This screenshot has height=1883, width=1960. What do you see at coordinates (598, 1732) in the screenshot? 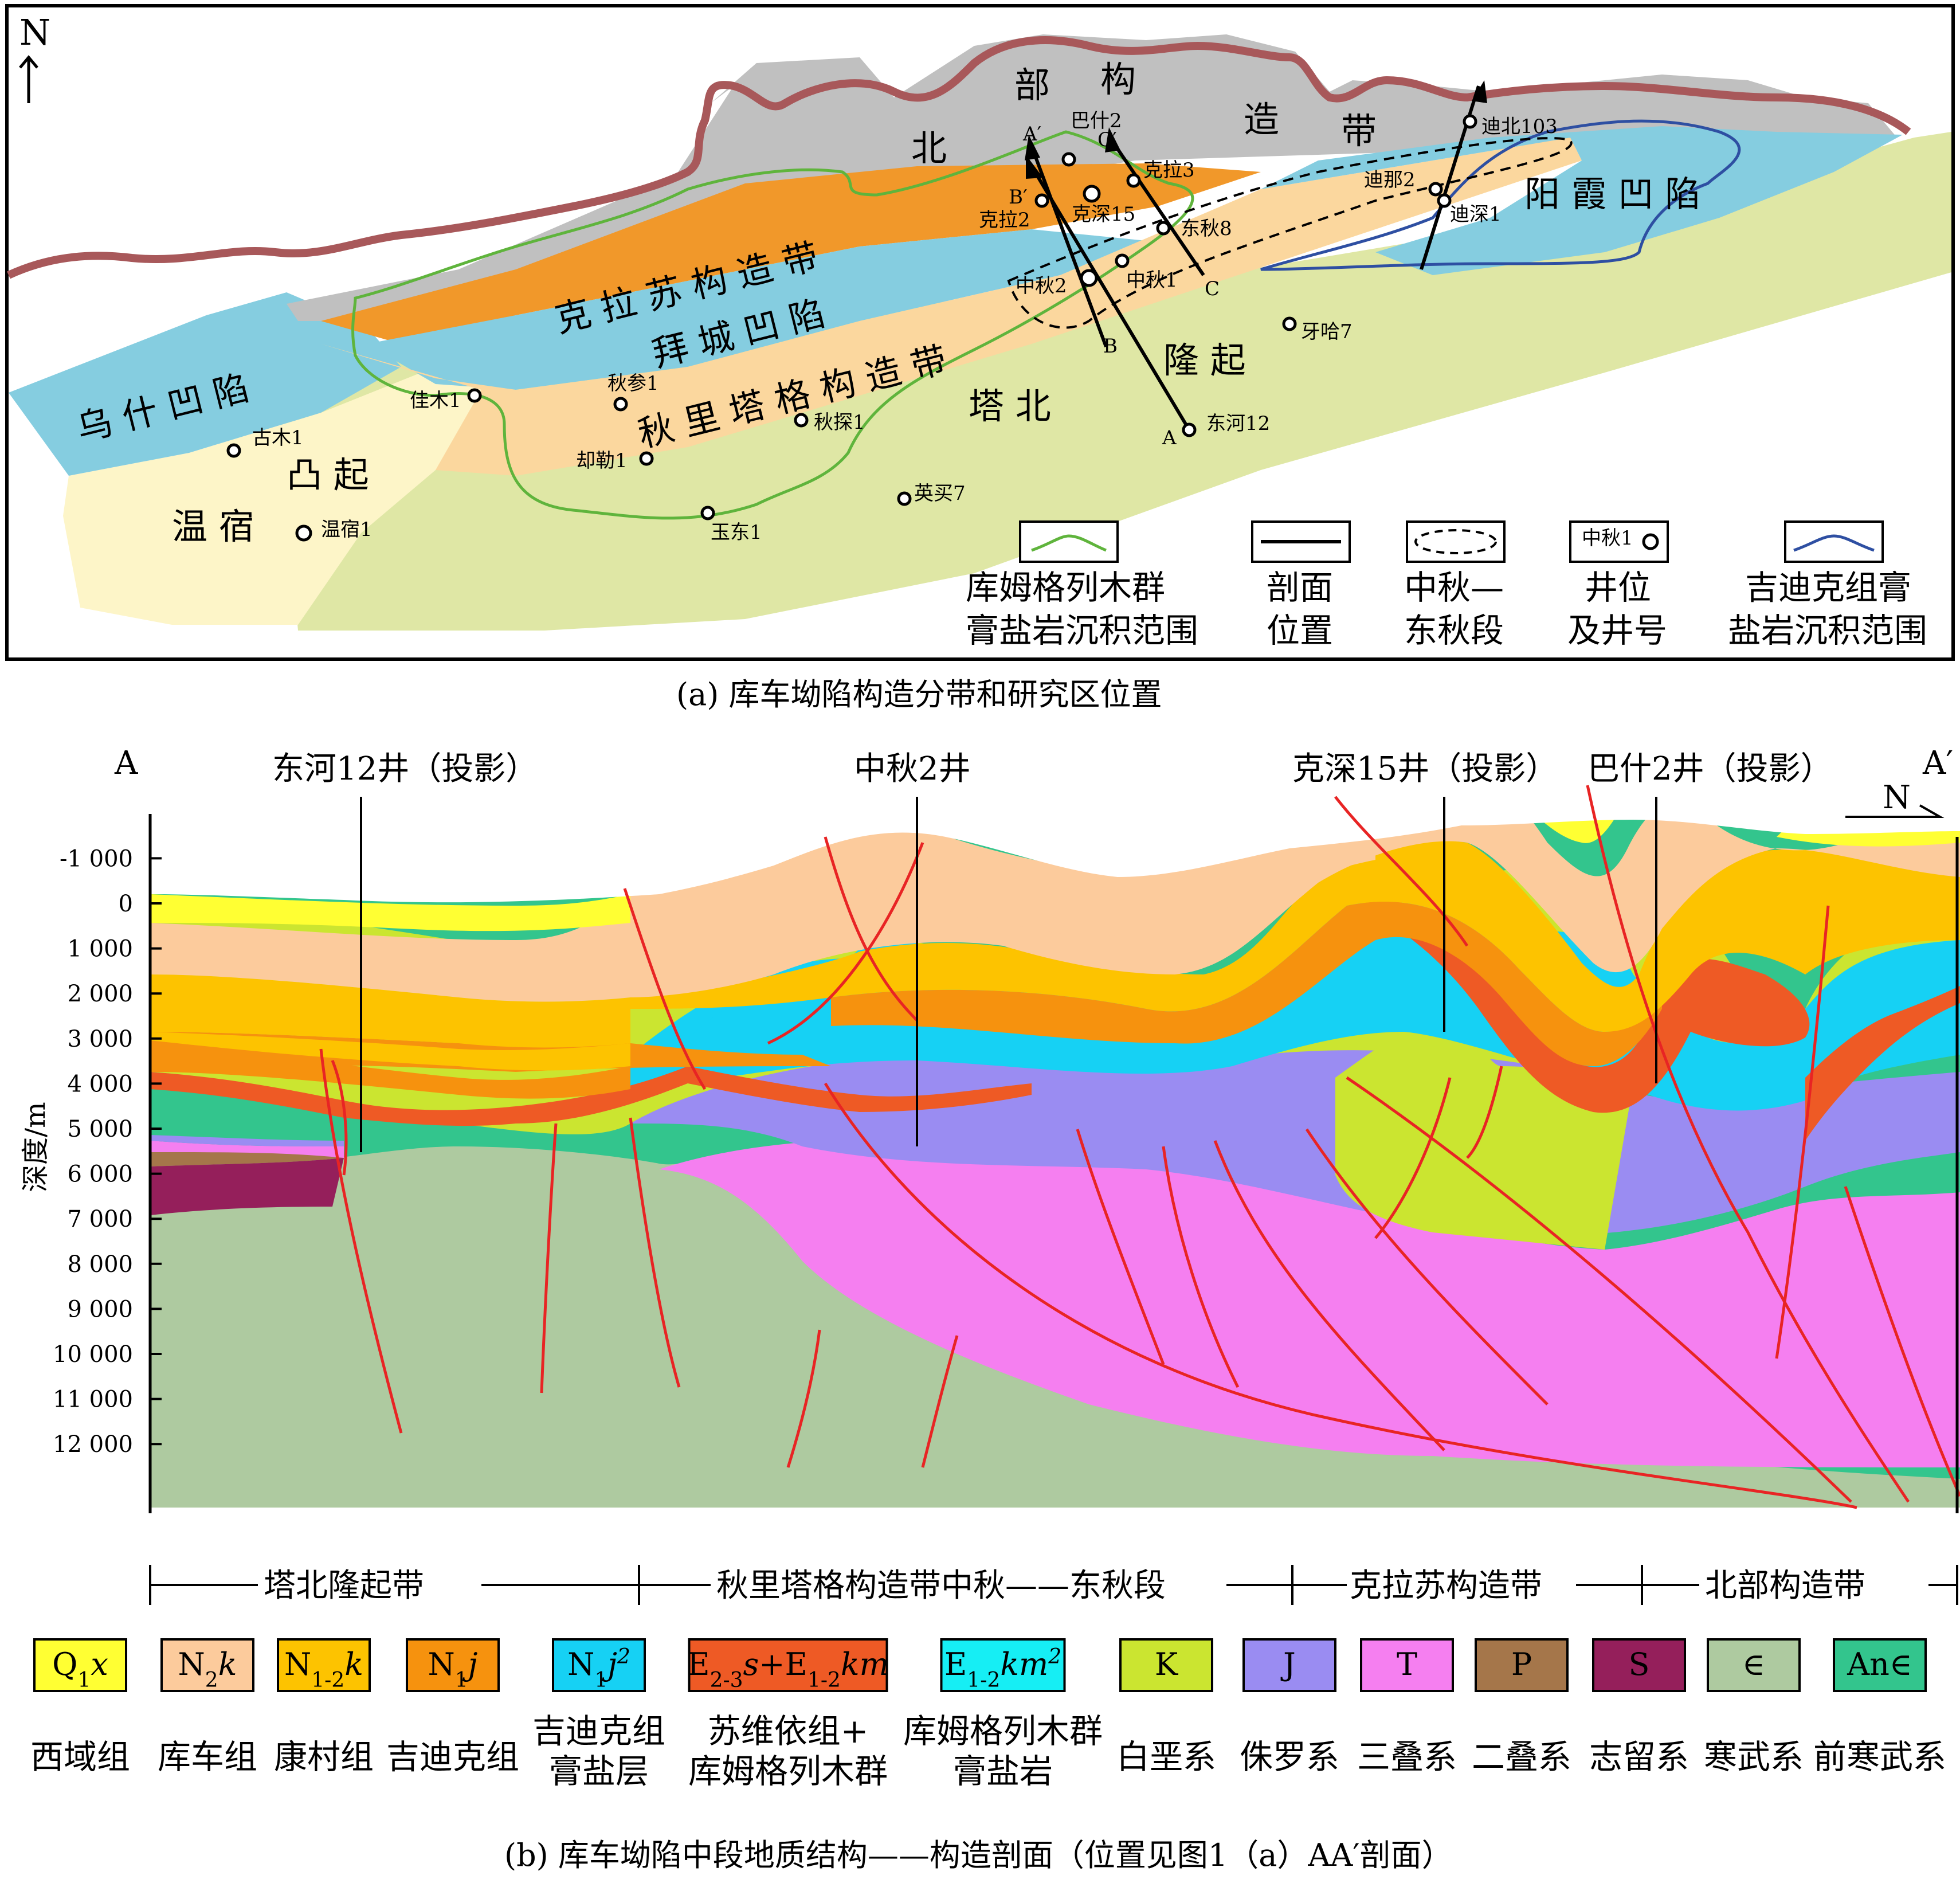
I see `legend-name: 吉迪克组` at bounding box center [598, 1732].